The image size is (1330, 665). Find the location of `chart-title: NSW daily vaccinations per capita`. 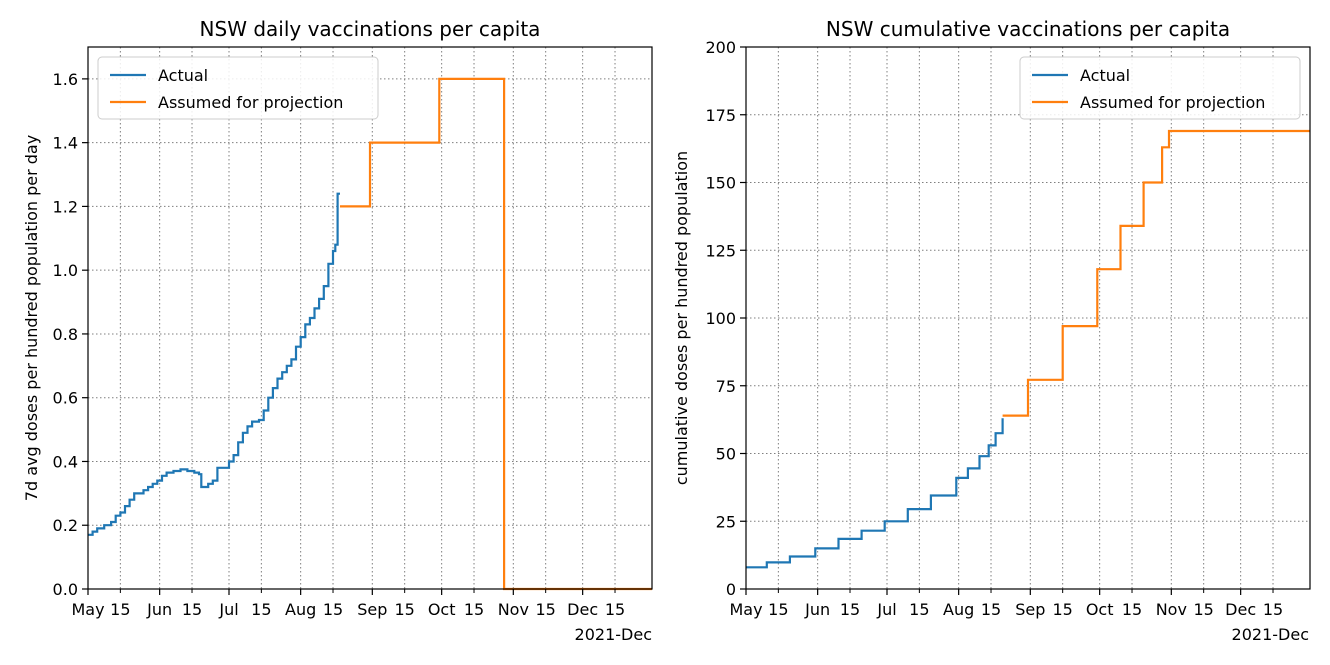

chart-title: NSW daily vaccinations per capita is located at coordinates (370, 29).